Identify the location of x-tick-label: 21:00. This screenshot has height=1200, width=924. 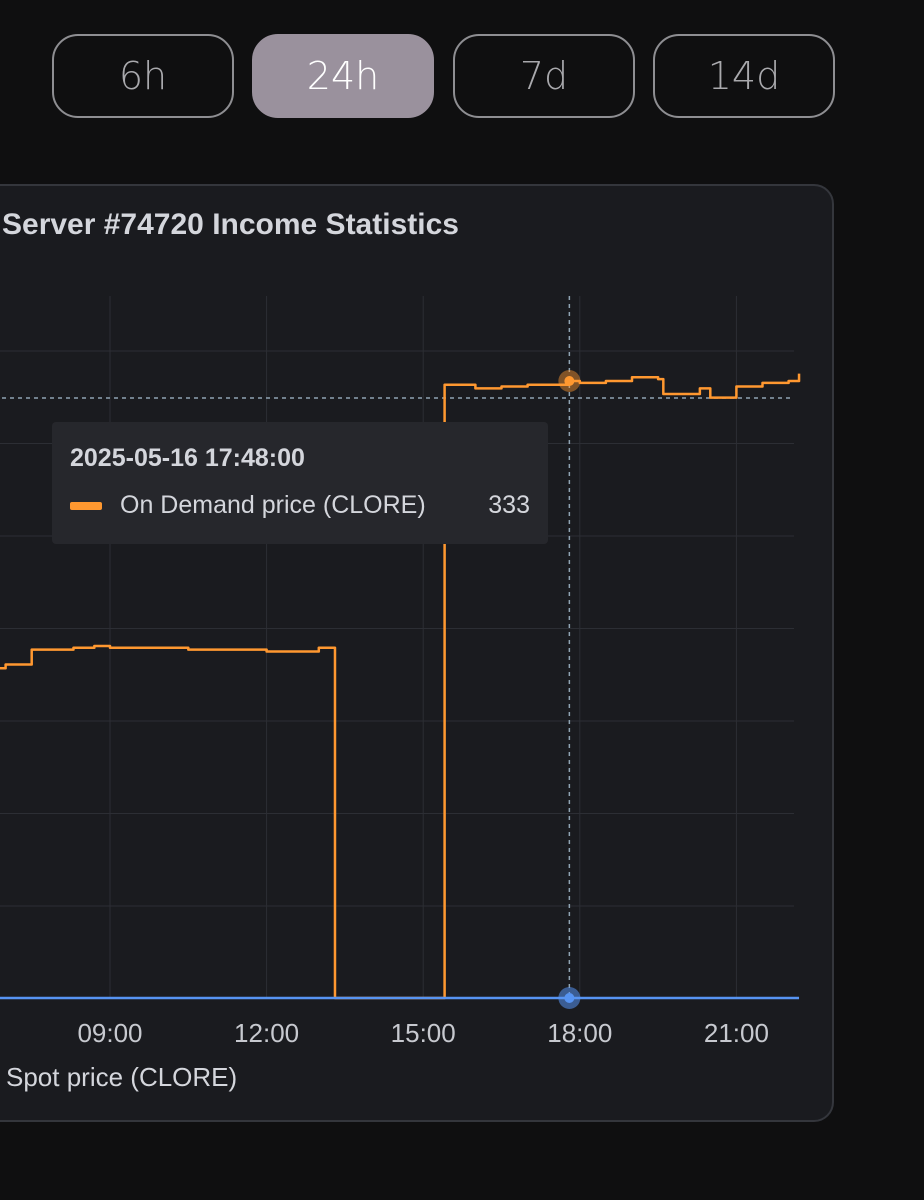
(736, 1033).